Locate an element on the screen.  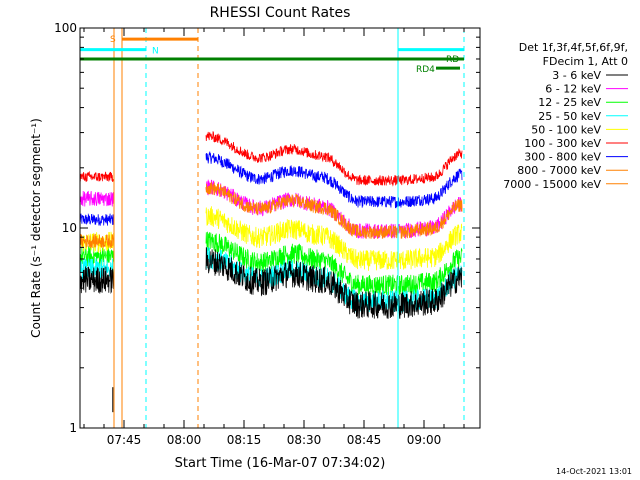
x-tick-label-0815: 08:15 is located at coordinates (244, 440).